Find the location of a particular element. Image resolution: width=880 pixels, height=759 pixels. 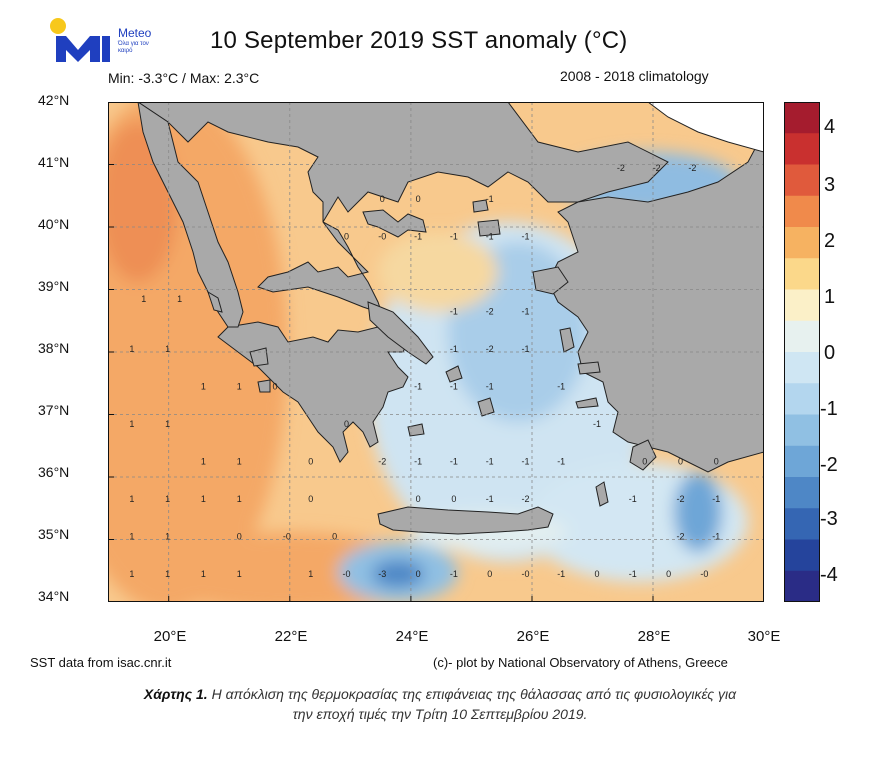

colorbar-frame is located at coordinates (802, 352).